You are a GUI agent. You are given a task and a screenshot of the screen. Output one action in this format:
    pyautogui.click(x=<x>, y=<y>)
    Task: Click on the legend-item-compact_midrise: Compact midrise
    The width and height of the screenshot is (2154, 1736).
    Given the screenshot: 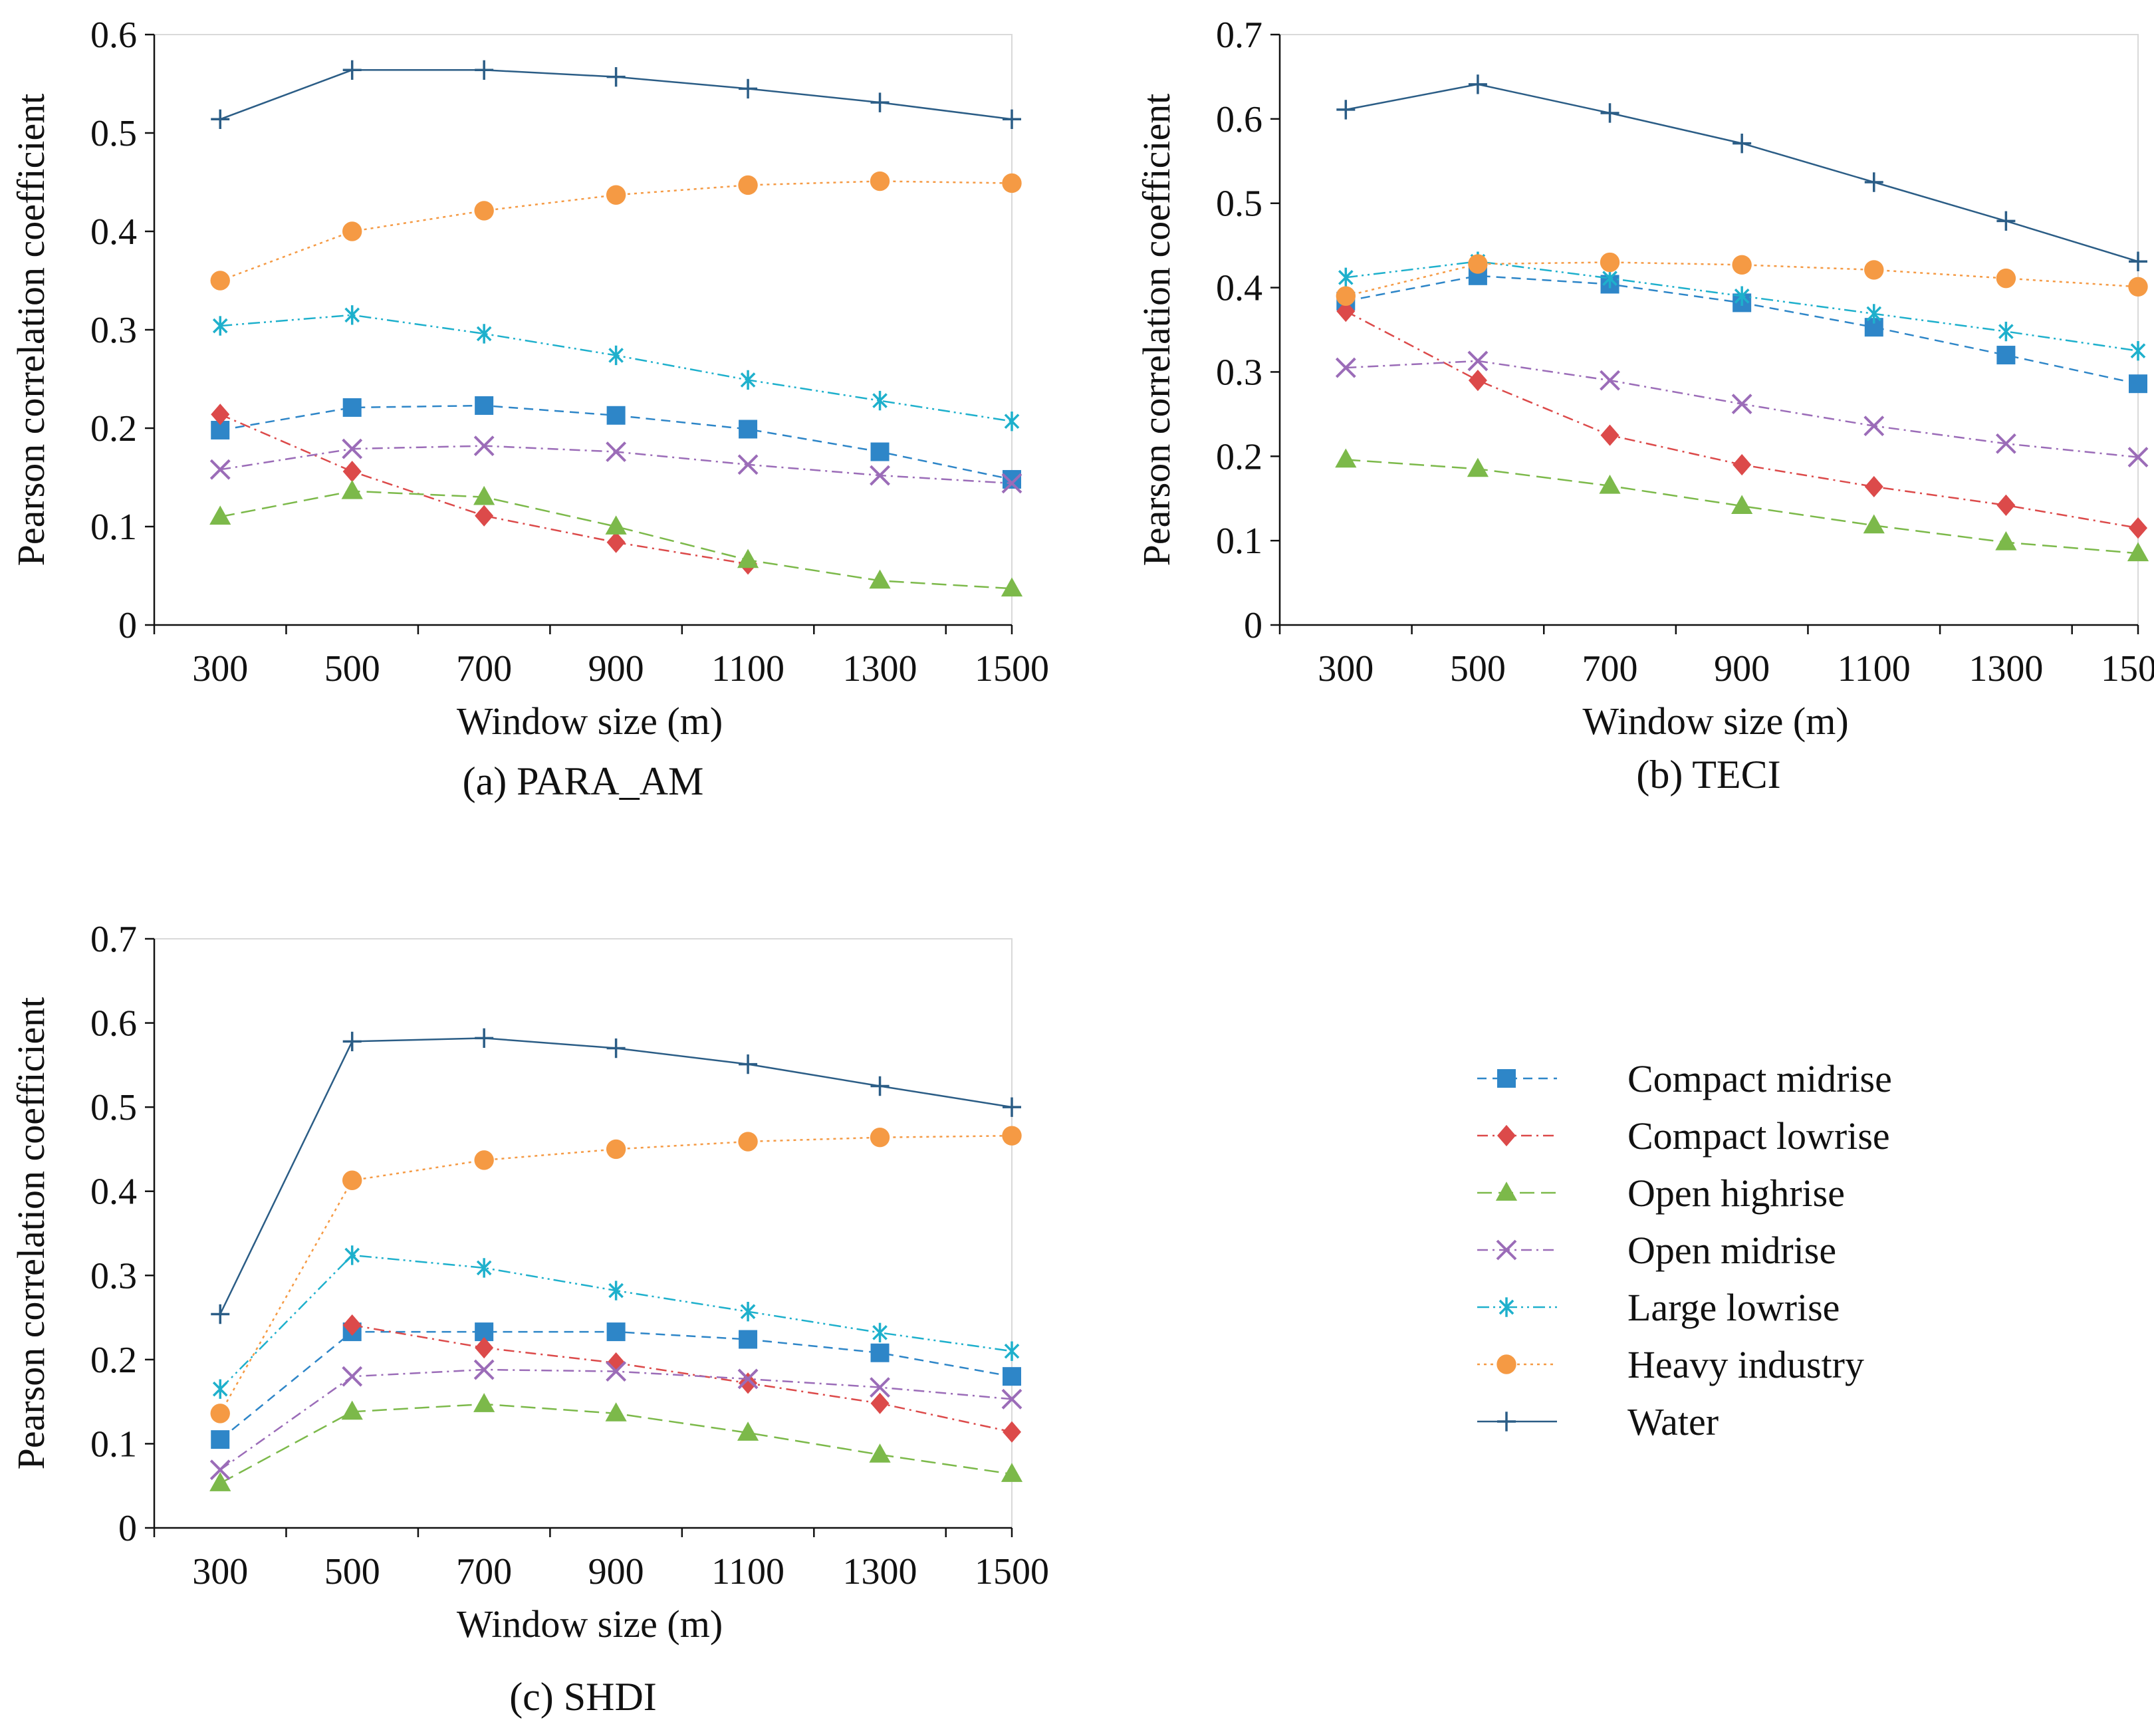 What is the action you would take?
    pyautogui.click(x=1684, y=1078)
    